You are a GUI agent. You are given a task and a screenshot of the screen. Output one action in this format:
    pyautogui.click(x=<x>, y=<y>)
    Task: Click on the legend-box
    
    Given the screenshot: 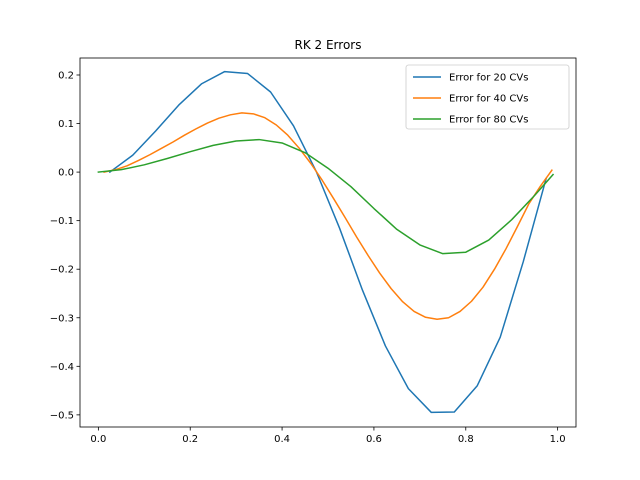 What is the action you would take?
    pyautogui.click(x=487, y=97)
    